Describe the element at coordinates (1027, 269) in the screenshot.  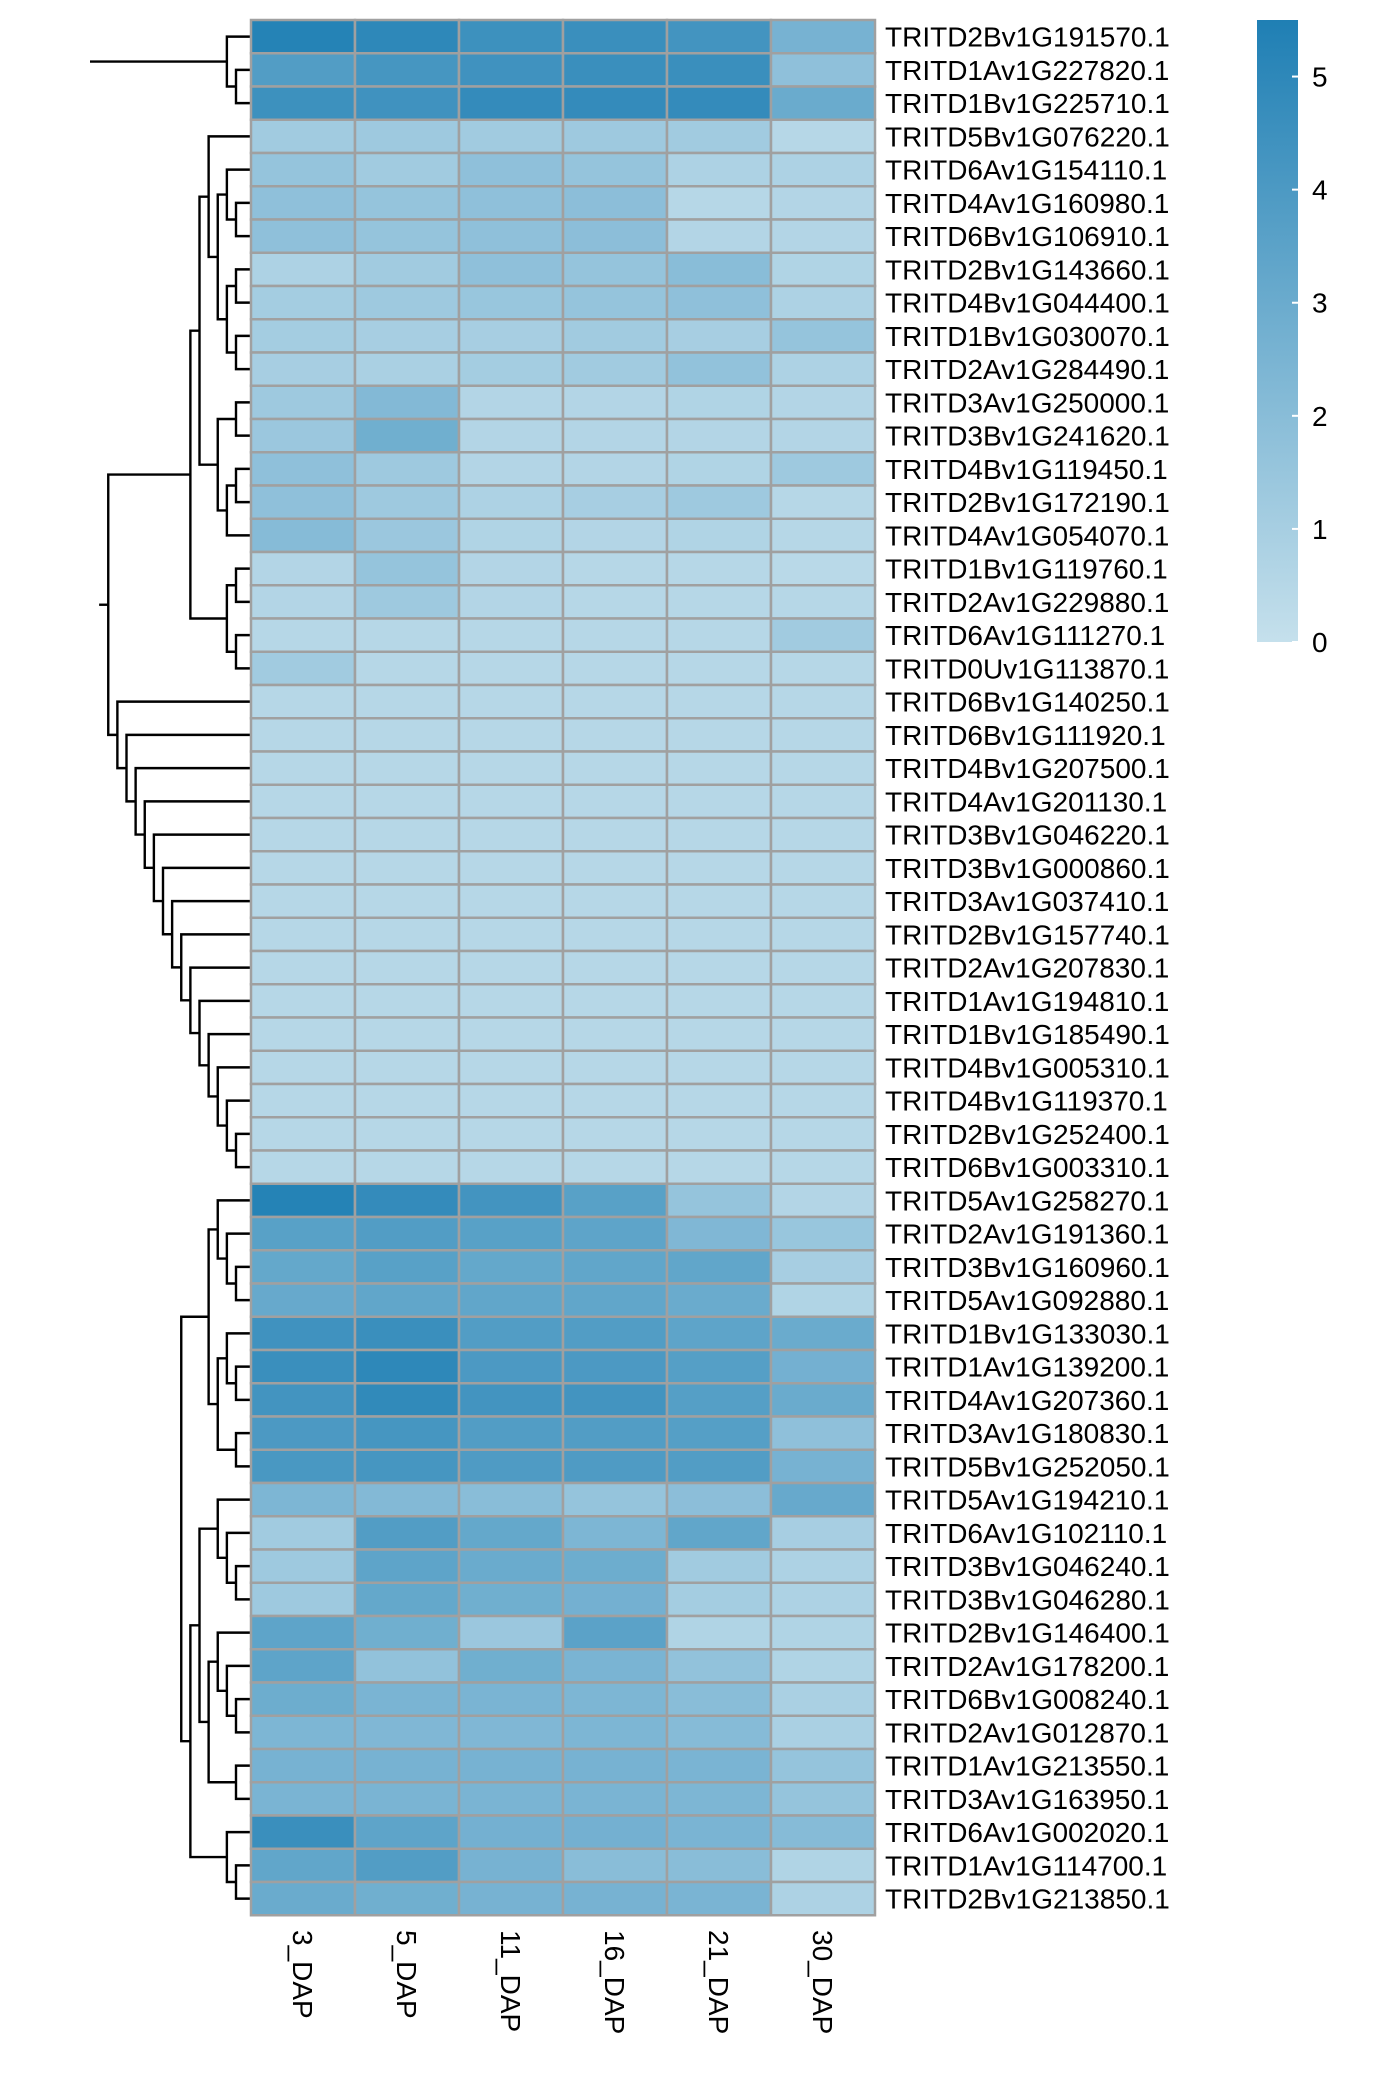
I see `row-label: TRITD2Bv1G143660.1` at that location.